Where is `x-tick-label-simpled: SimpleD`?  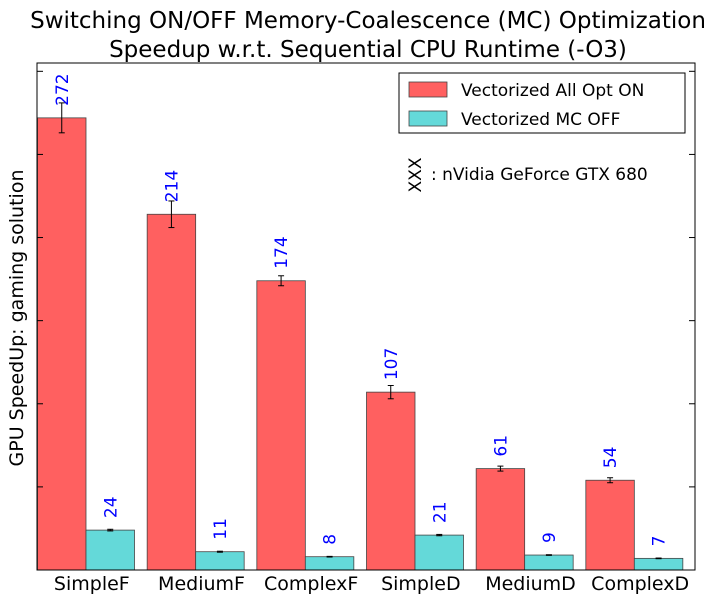
x-tick-label-simpled: SimpleD is located at coordinates (421, 584).